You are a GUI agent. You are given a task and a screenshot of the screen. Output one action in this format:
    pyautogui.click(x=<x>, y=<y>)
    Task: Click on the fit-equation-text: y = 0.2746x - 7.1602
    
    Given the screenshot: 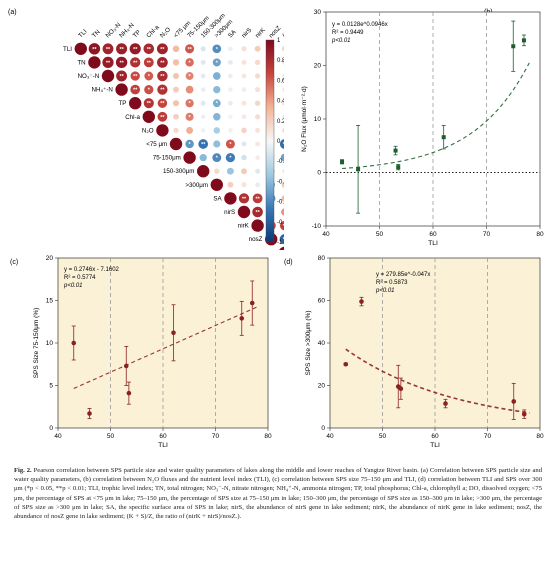 What is the action you would take?
    pyautogui.click(x=92, y=270)
    